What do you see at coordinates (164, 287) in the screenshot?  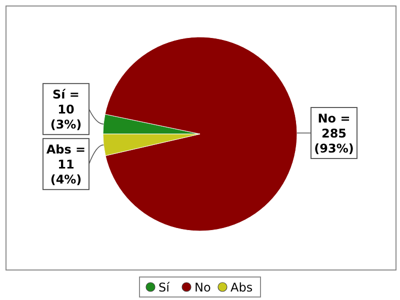 I see `legend-label: Sí` at bounding box center [164, 287].